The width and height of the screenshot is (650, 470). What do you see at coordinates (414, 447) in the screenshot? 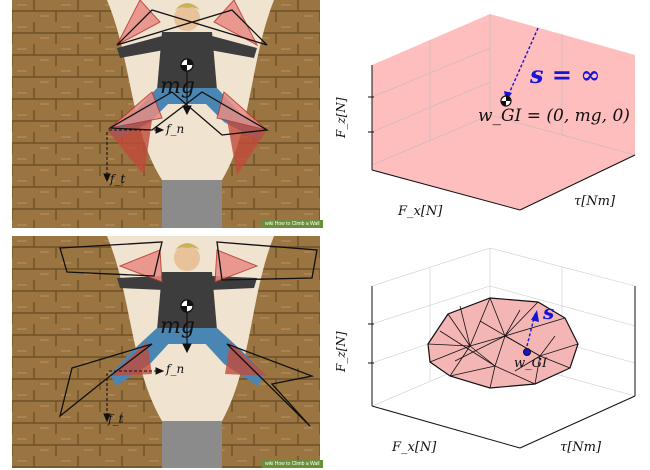
I see `fx-axis-label-bottom: F_x[N]` at bounding box center [414, 447].